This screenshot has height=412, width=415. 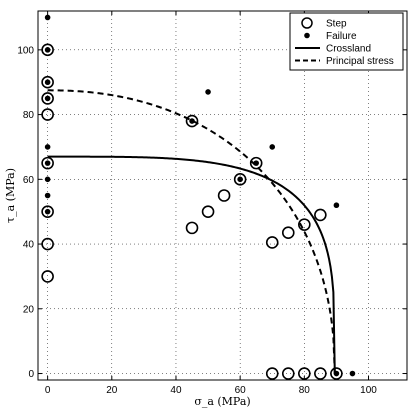 I want to click on legend-box, so click(x=346, y=41).